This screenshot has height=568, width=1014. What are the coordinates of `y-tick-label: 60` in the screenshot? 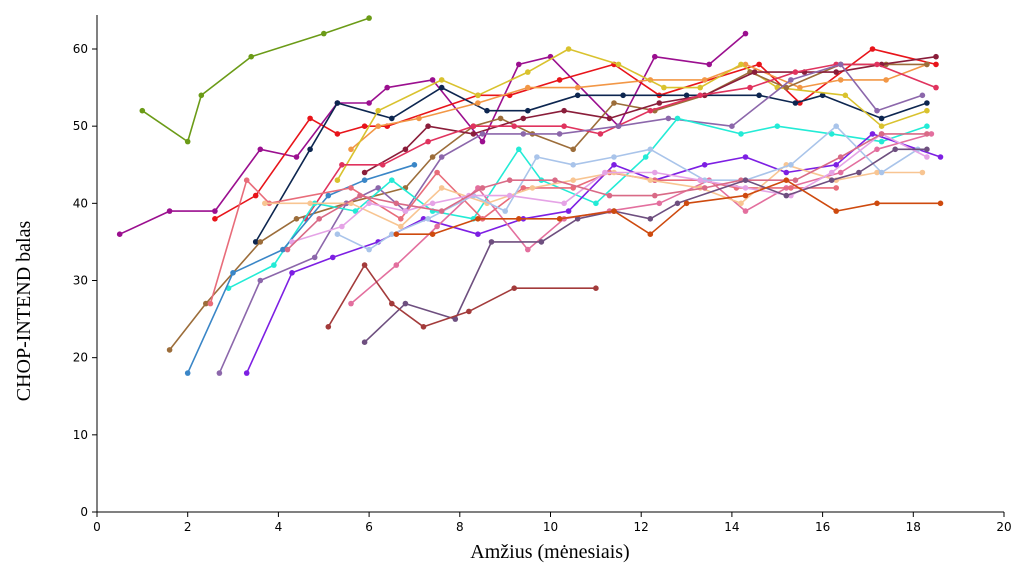 It's located at (80, 49).